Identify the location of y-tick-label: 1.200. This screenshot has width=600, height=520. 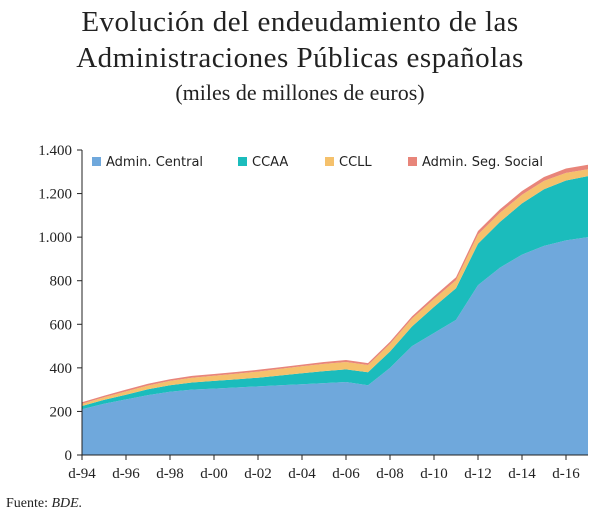
(55, 195).